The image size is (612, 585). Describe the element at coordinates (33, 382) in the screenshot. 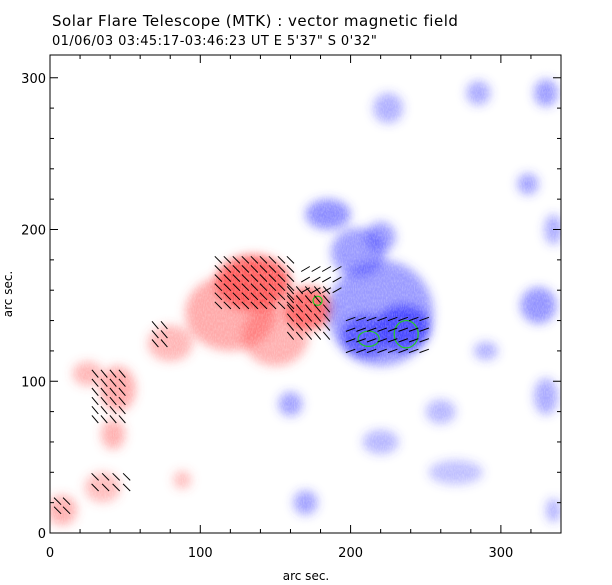

I see `y-tick-label-100: 100` at that location.